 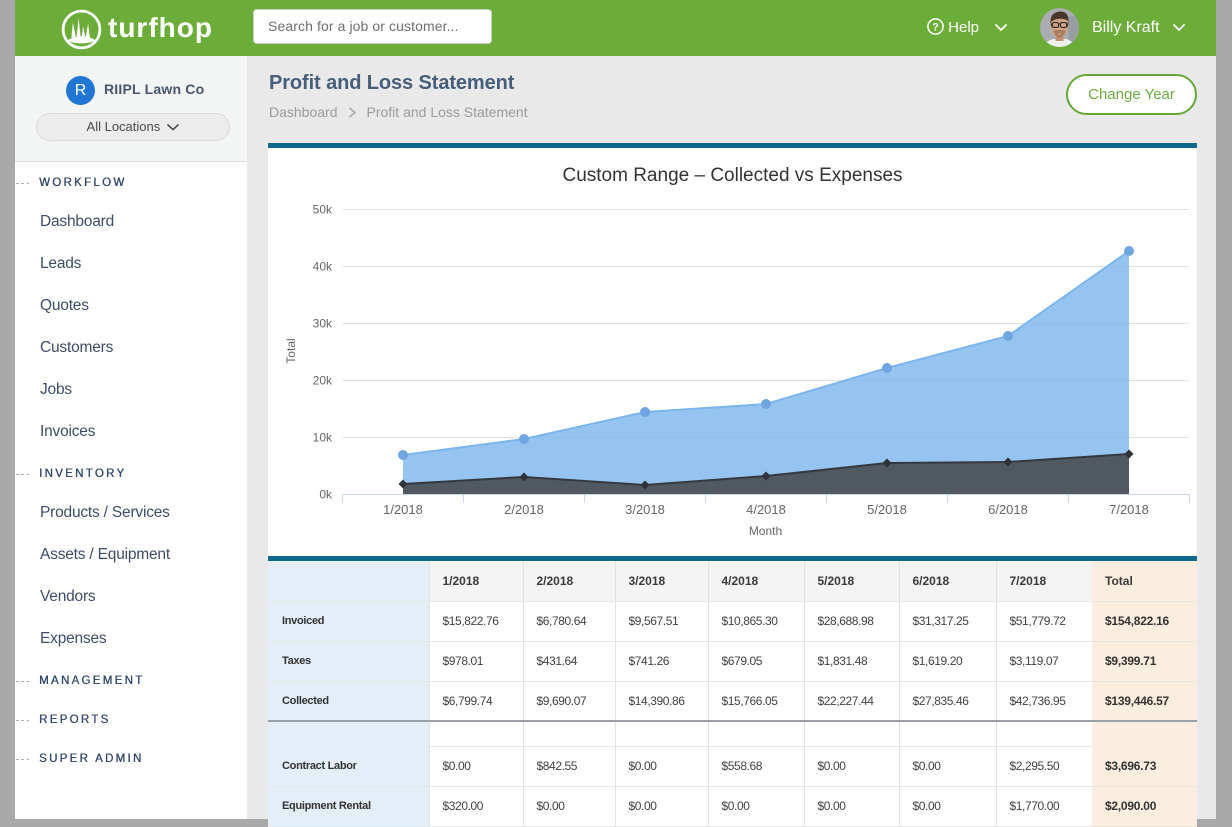 I want to click on svg-text: 5/2018, so click(x=887, y=509).